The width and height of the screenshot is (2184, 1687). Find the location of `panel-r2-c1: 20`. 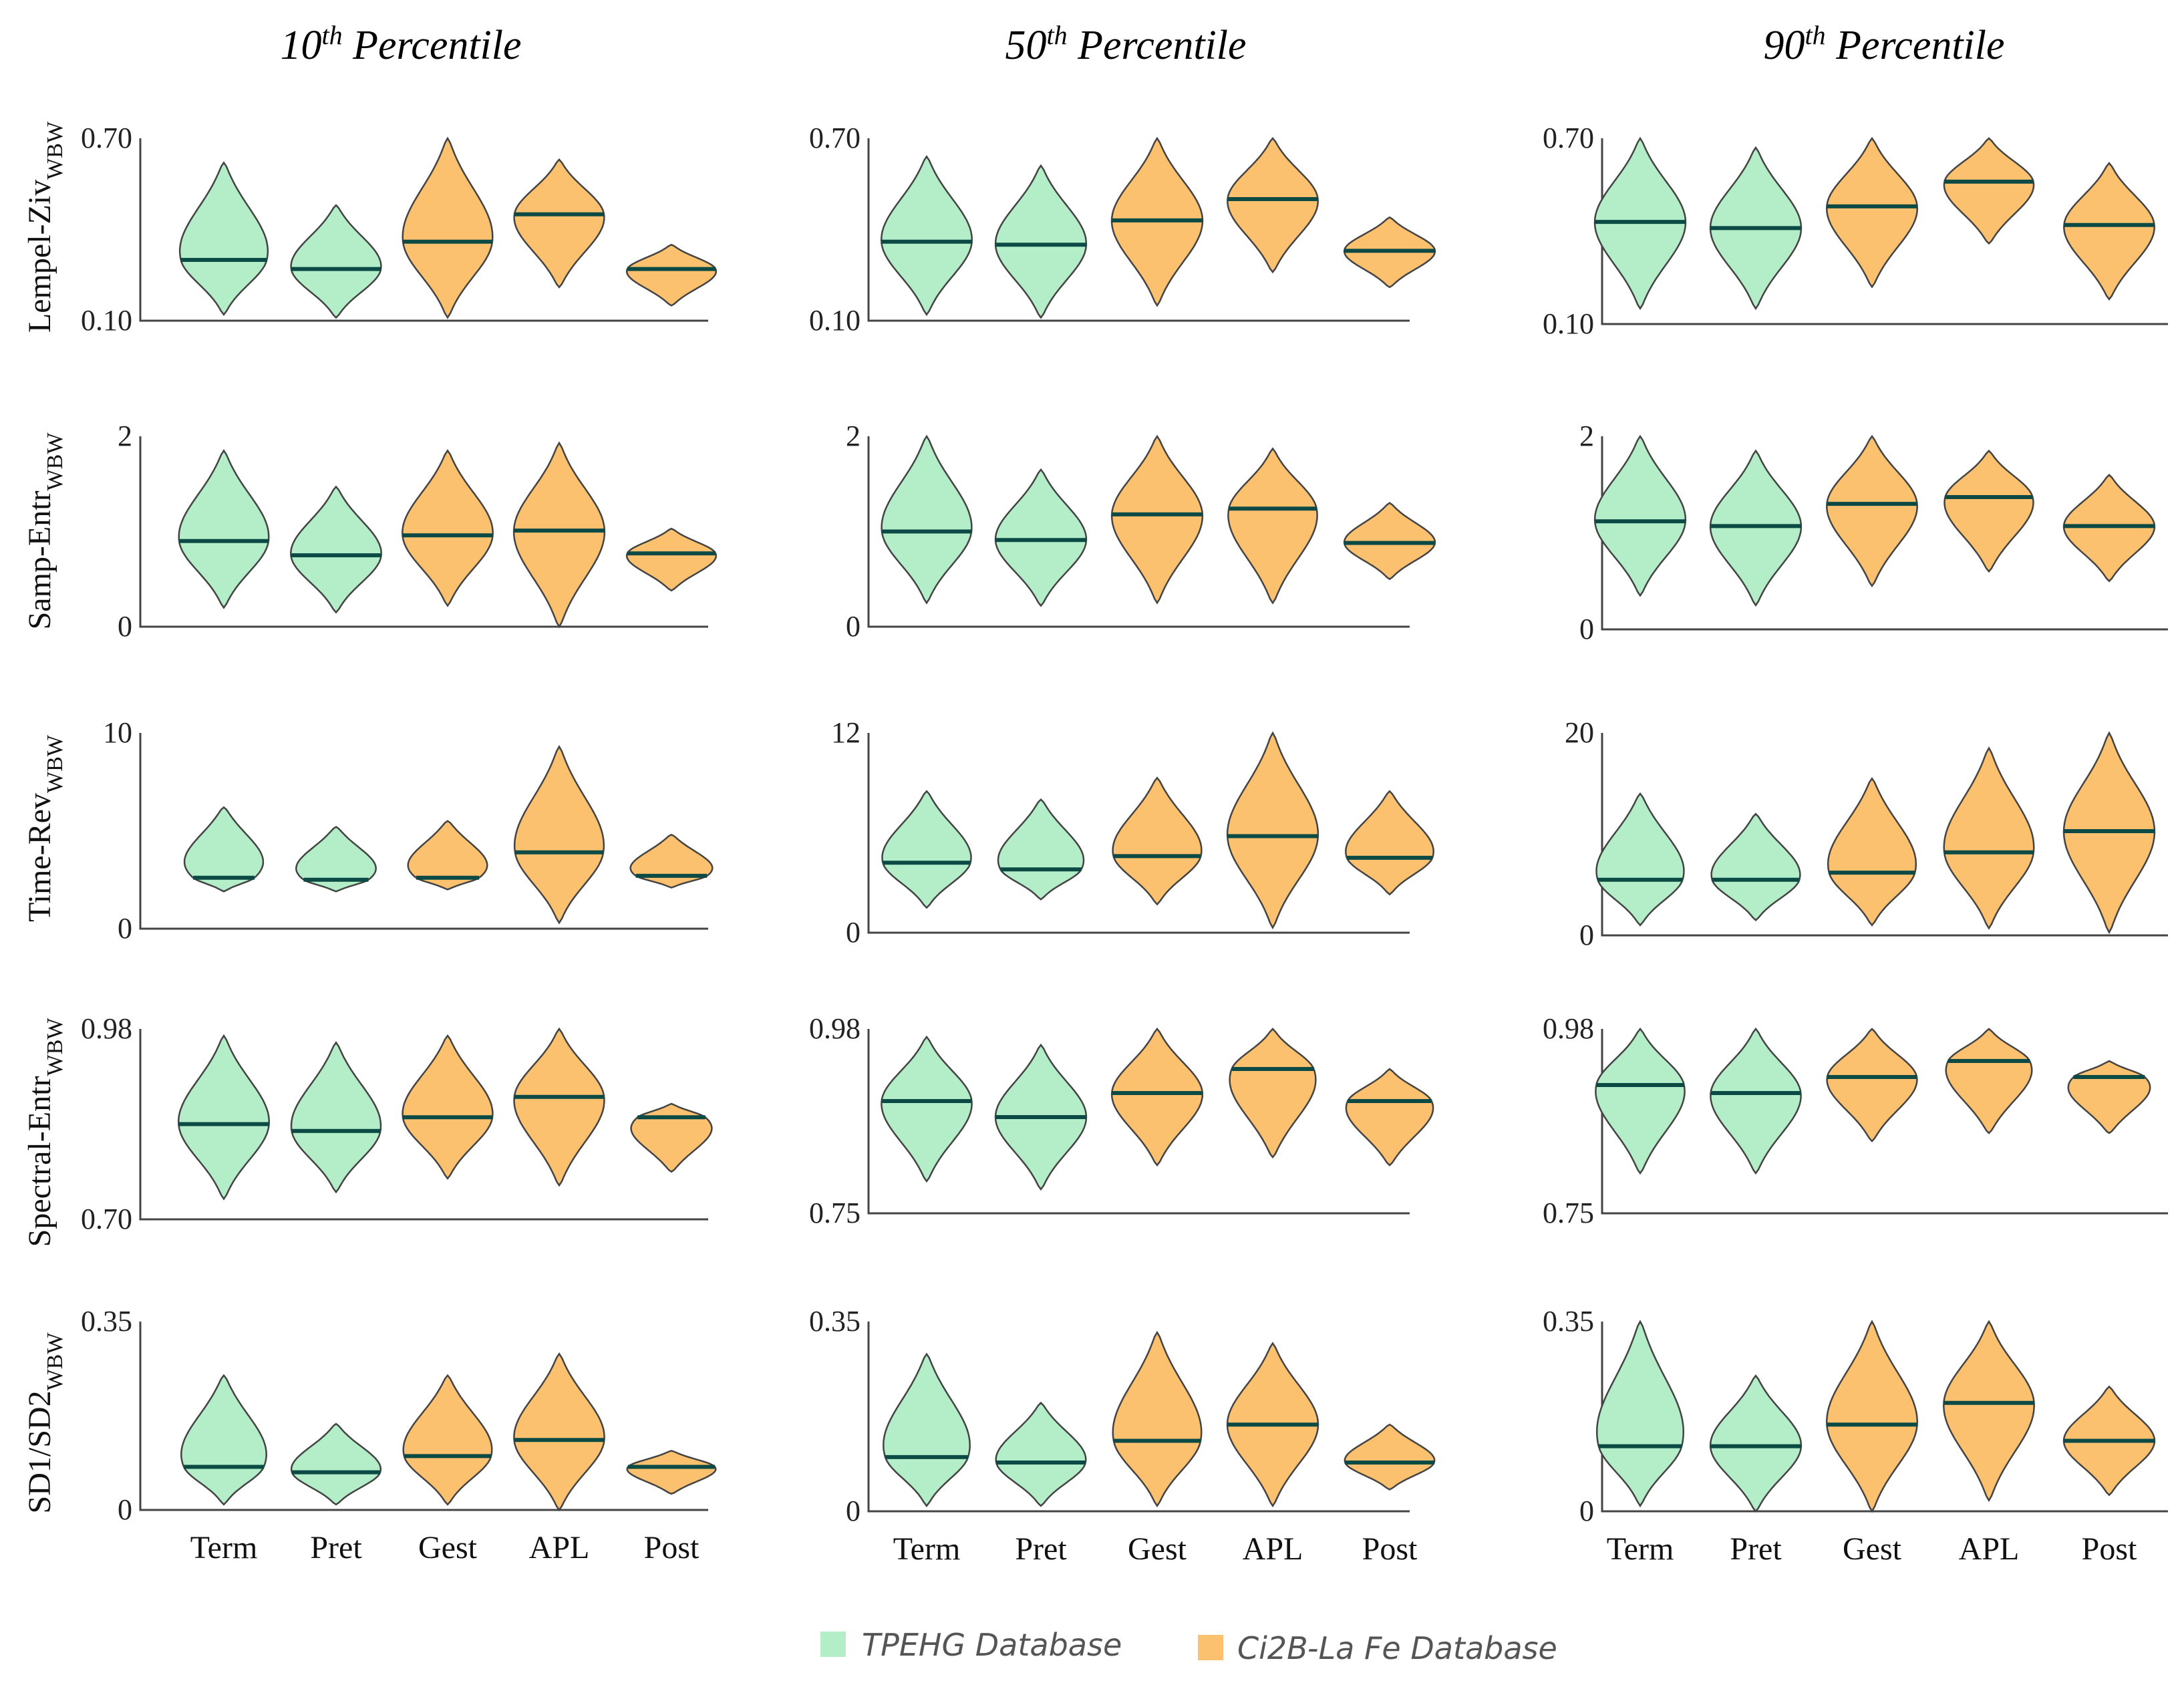

panel-r2-c1: 20 is located at coordinates (418, 531).